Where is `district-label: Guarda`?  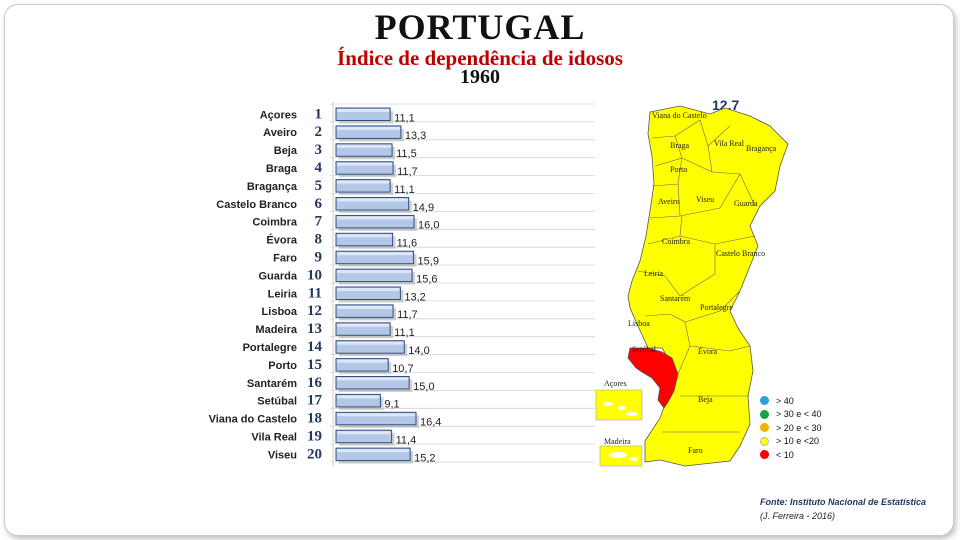
district-label: Guarda is located at coordinates (746, 203).